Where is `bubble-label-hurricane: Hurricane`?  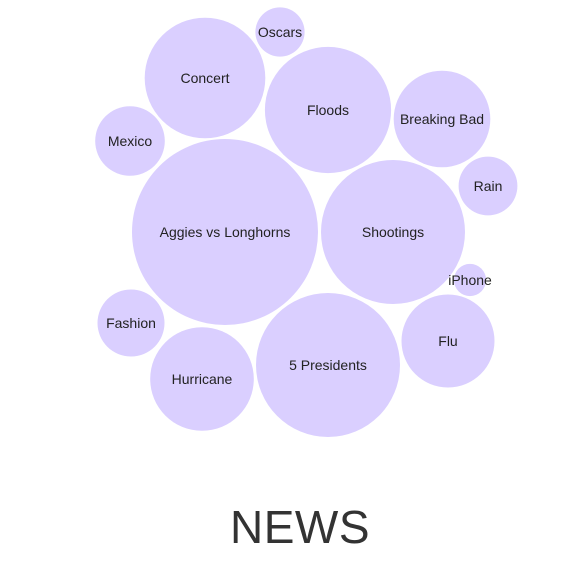 bubble-label-hurricane: Hurricane is located at coordinates (202, 379).